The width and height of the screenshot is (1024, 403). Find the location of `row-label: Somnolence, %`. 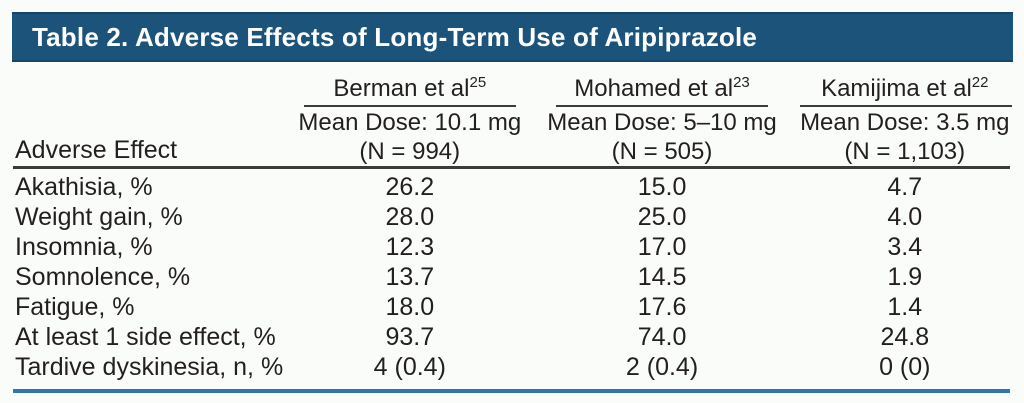

row-label: Somnolence, % is located at coordinates (103, 277).